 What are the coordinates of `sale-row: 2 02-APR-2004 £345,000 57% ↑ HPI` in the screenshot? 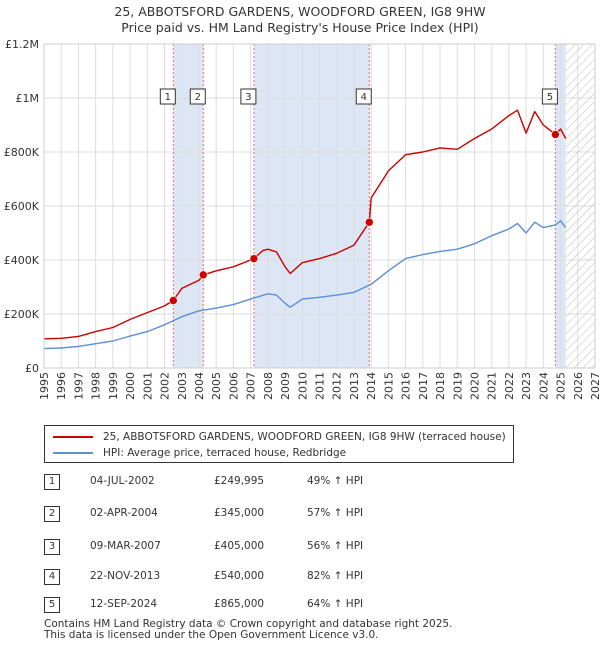 It's located at (254, 514).